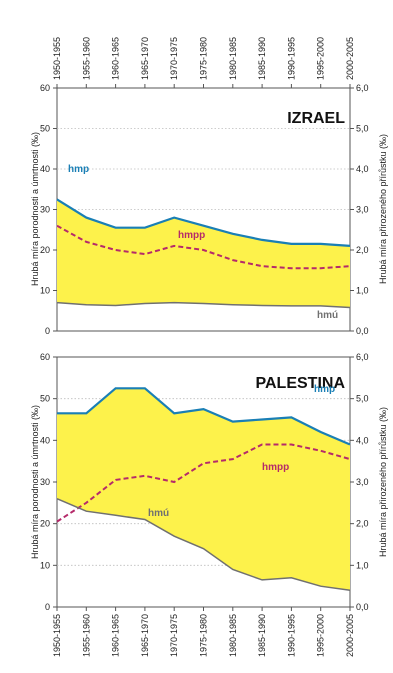 The width and height of the screenshot is (393, 673). I want to click on area-fill, so click(203, 253).